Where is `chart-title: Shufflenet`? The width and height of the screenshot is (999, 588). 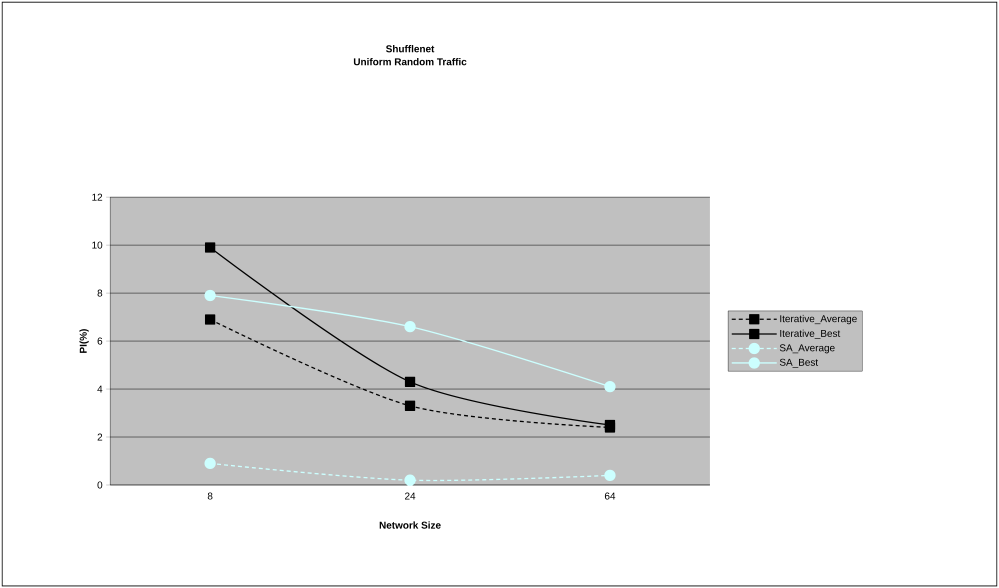
chart-title: Shufflenet is located at coordinates (410, 48).